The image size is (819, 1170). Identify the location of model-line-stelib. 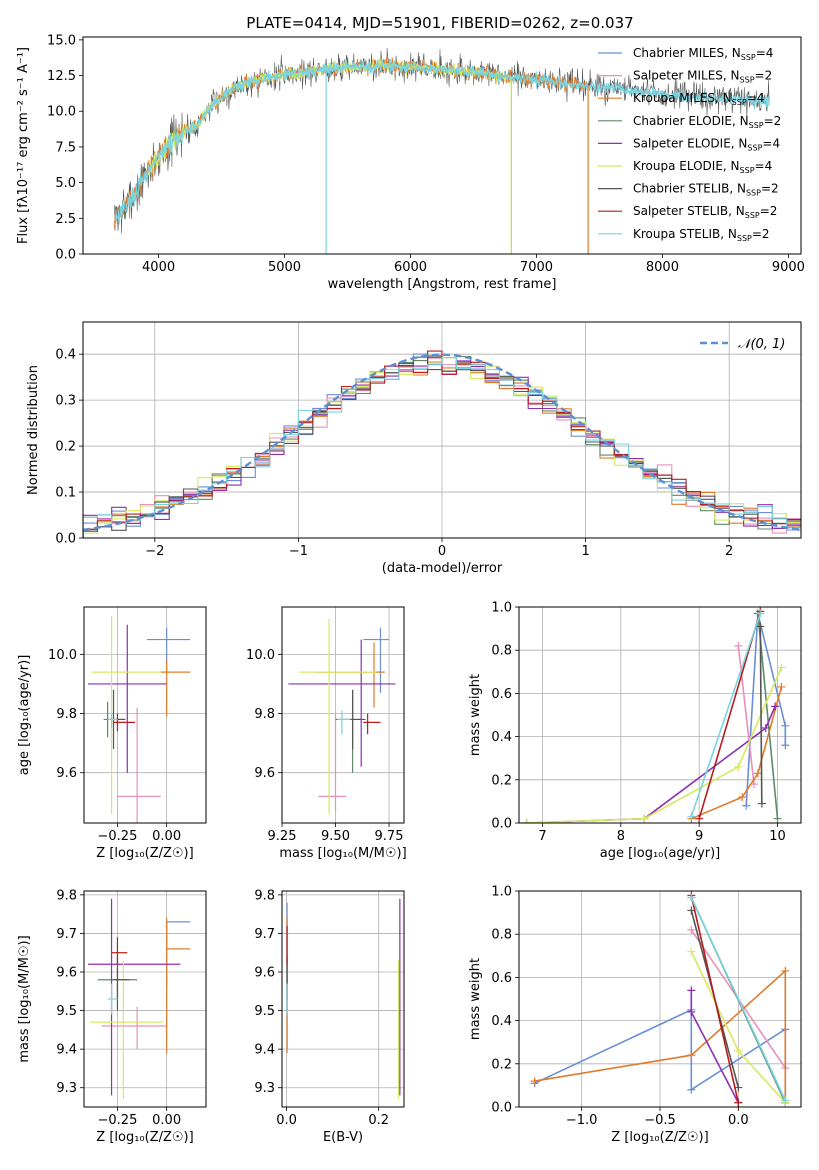
(442, 141).